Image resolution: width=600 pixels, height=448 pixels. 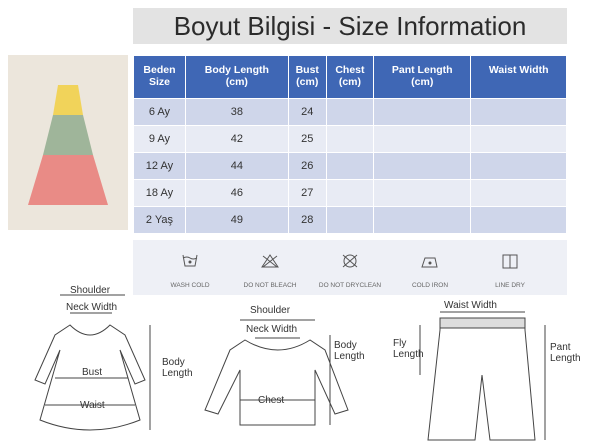 I want to click on header-text: Size, so click(x=159, y=82).